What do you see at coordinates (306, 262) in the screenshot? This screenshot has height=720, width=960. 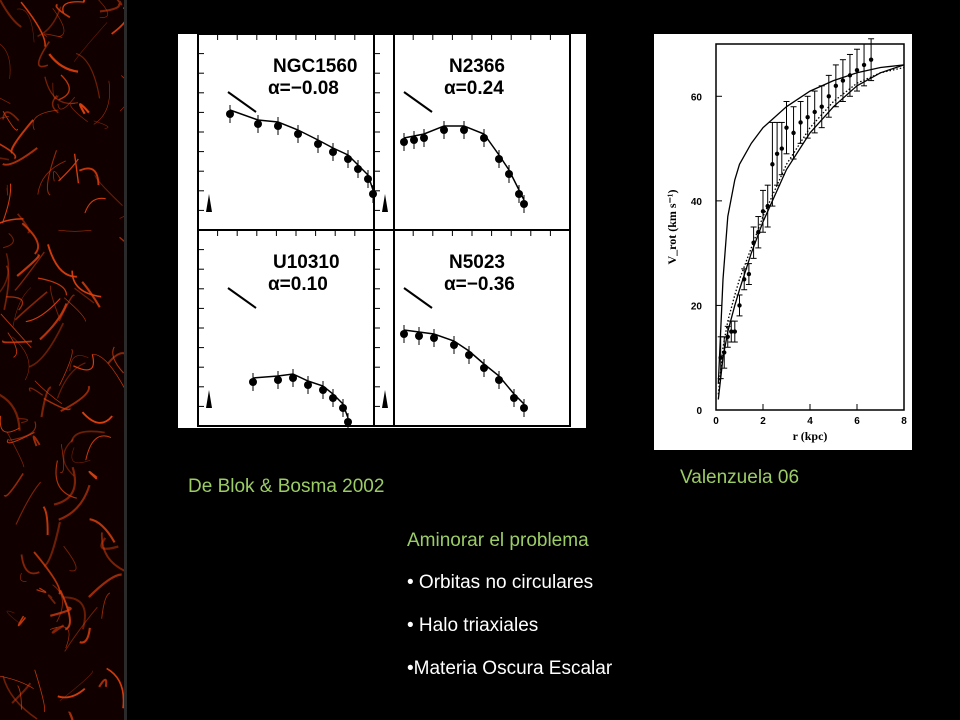 I see `galaxy-label: U10310` at bounding box center [306, 262].